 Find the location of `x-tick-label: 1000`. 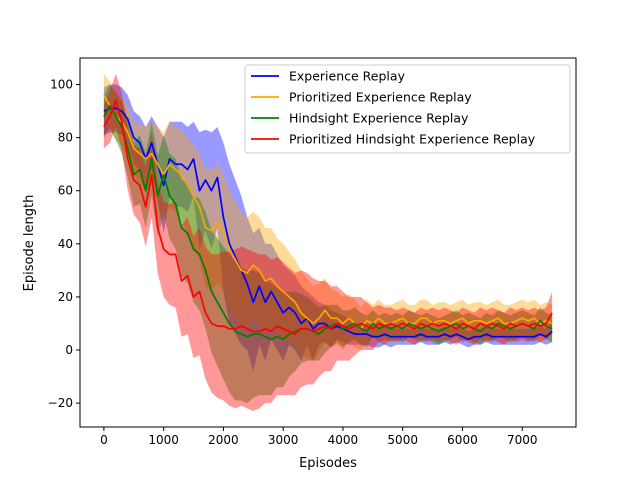

x-tick-label: 1000 is located at coordinates (163, 440).